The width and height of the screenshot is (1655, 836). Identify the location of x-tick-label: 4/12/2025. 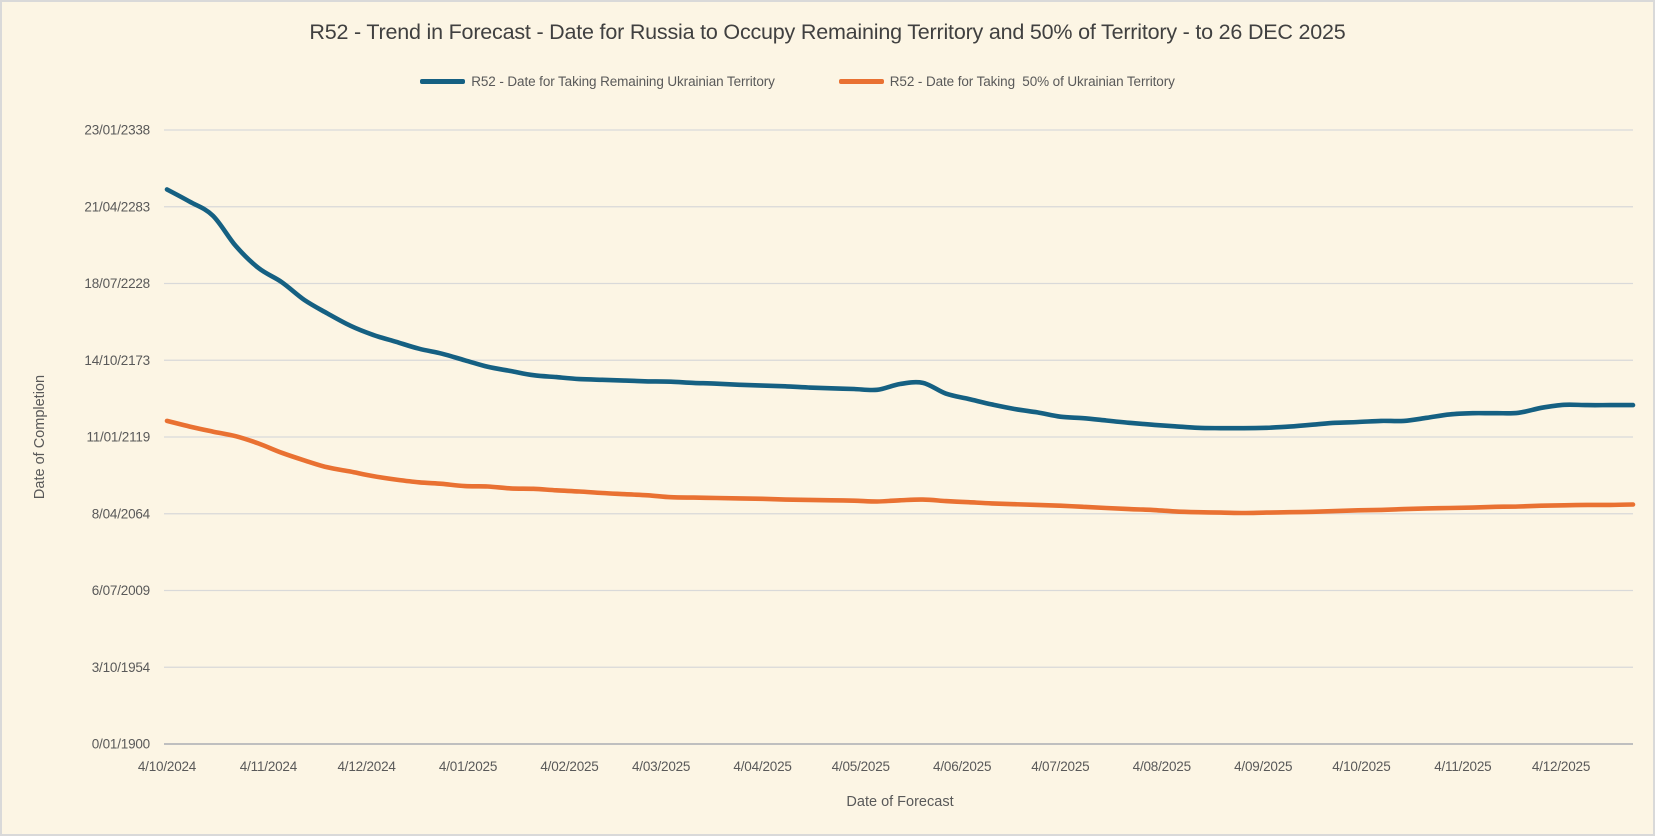
(1561, 766).